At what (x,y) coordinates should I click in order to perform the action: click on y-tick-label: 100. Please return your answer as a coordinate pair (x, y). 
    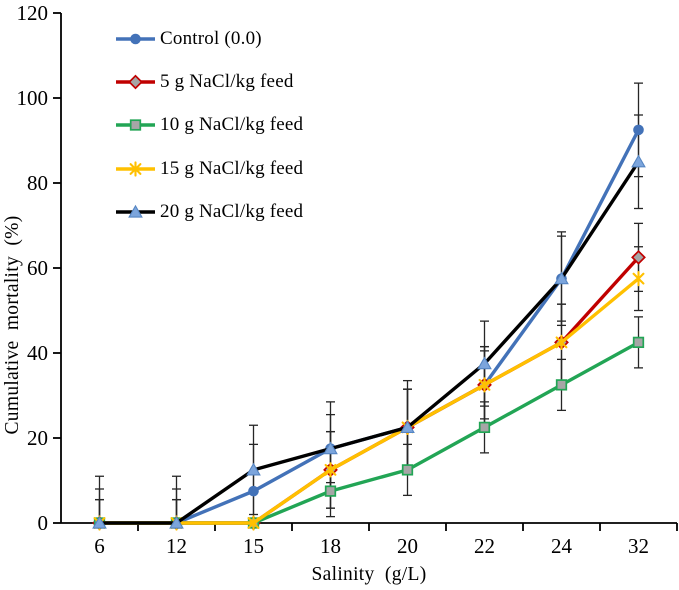
    Looking at the image, I should click on (33, 98).